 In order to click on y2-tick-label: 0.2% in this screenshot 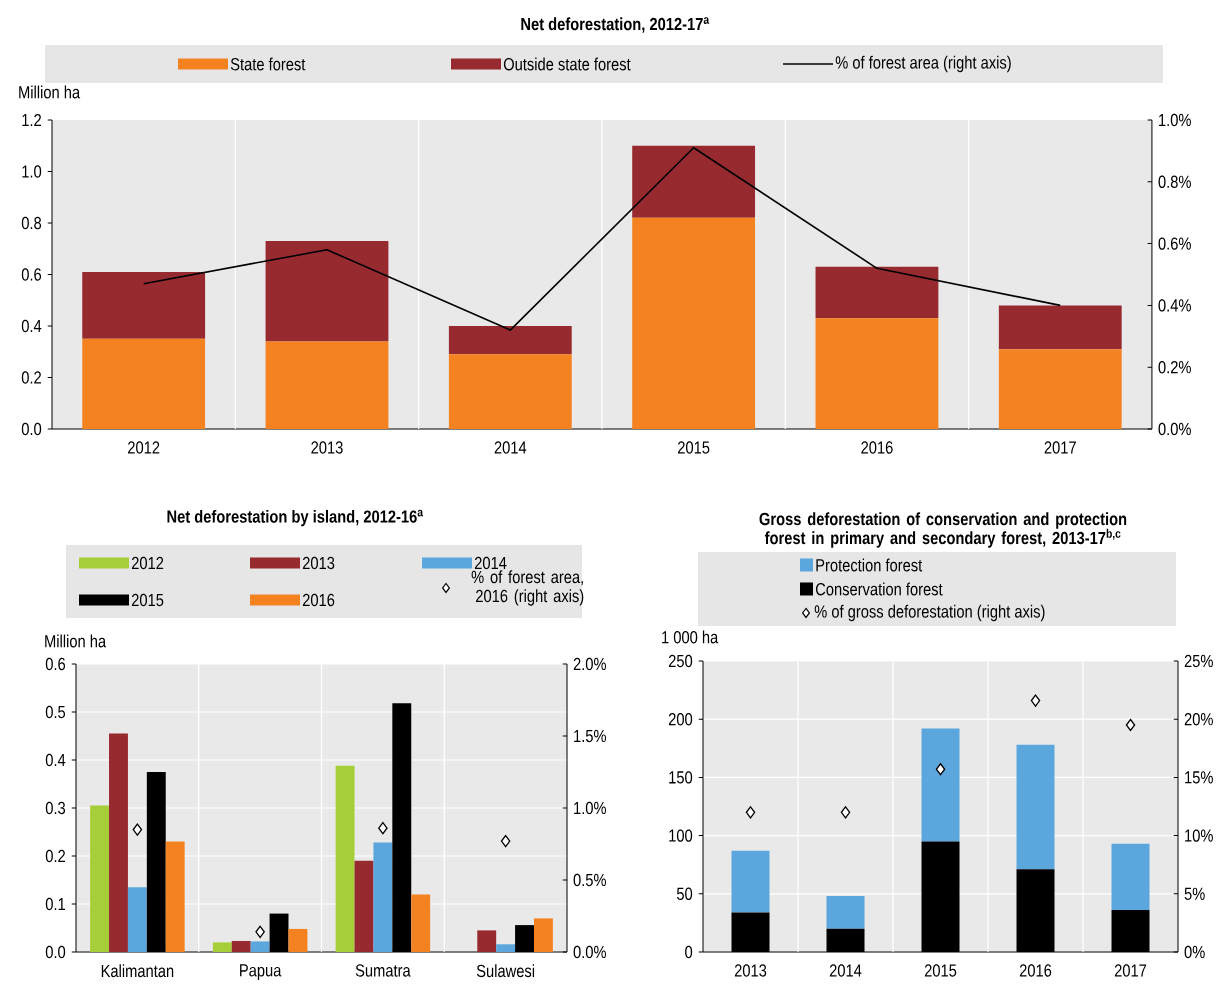, I will do `click(1174, 367)`.